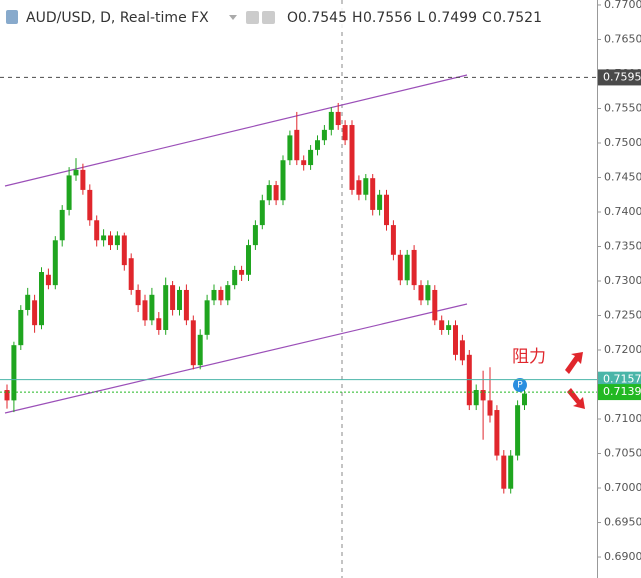  Describe the element at coordinates (622, 418) in the screenshot. I see `y-tick-label: 0.7100` at that location.